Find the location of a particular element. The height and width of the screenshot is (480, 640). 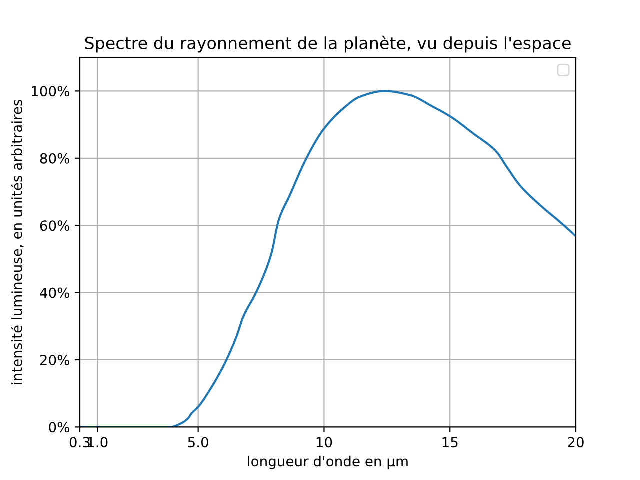

x-tick-label: 5.0 is located at coordinates (198, 442).